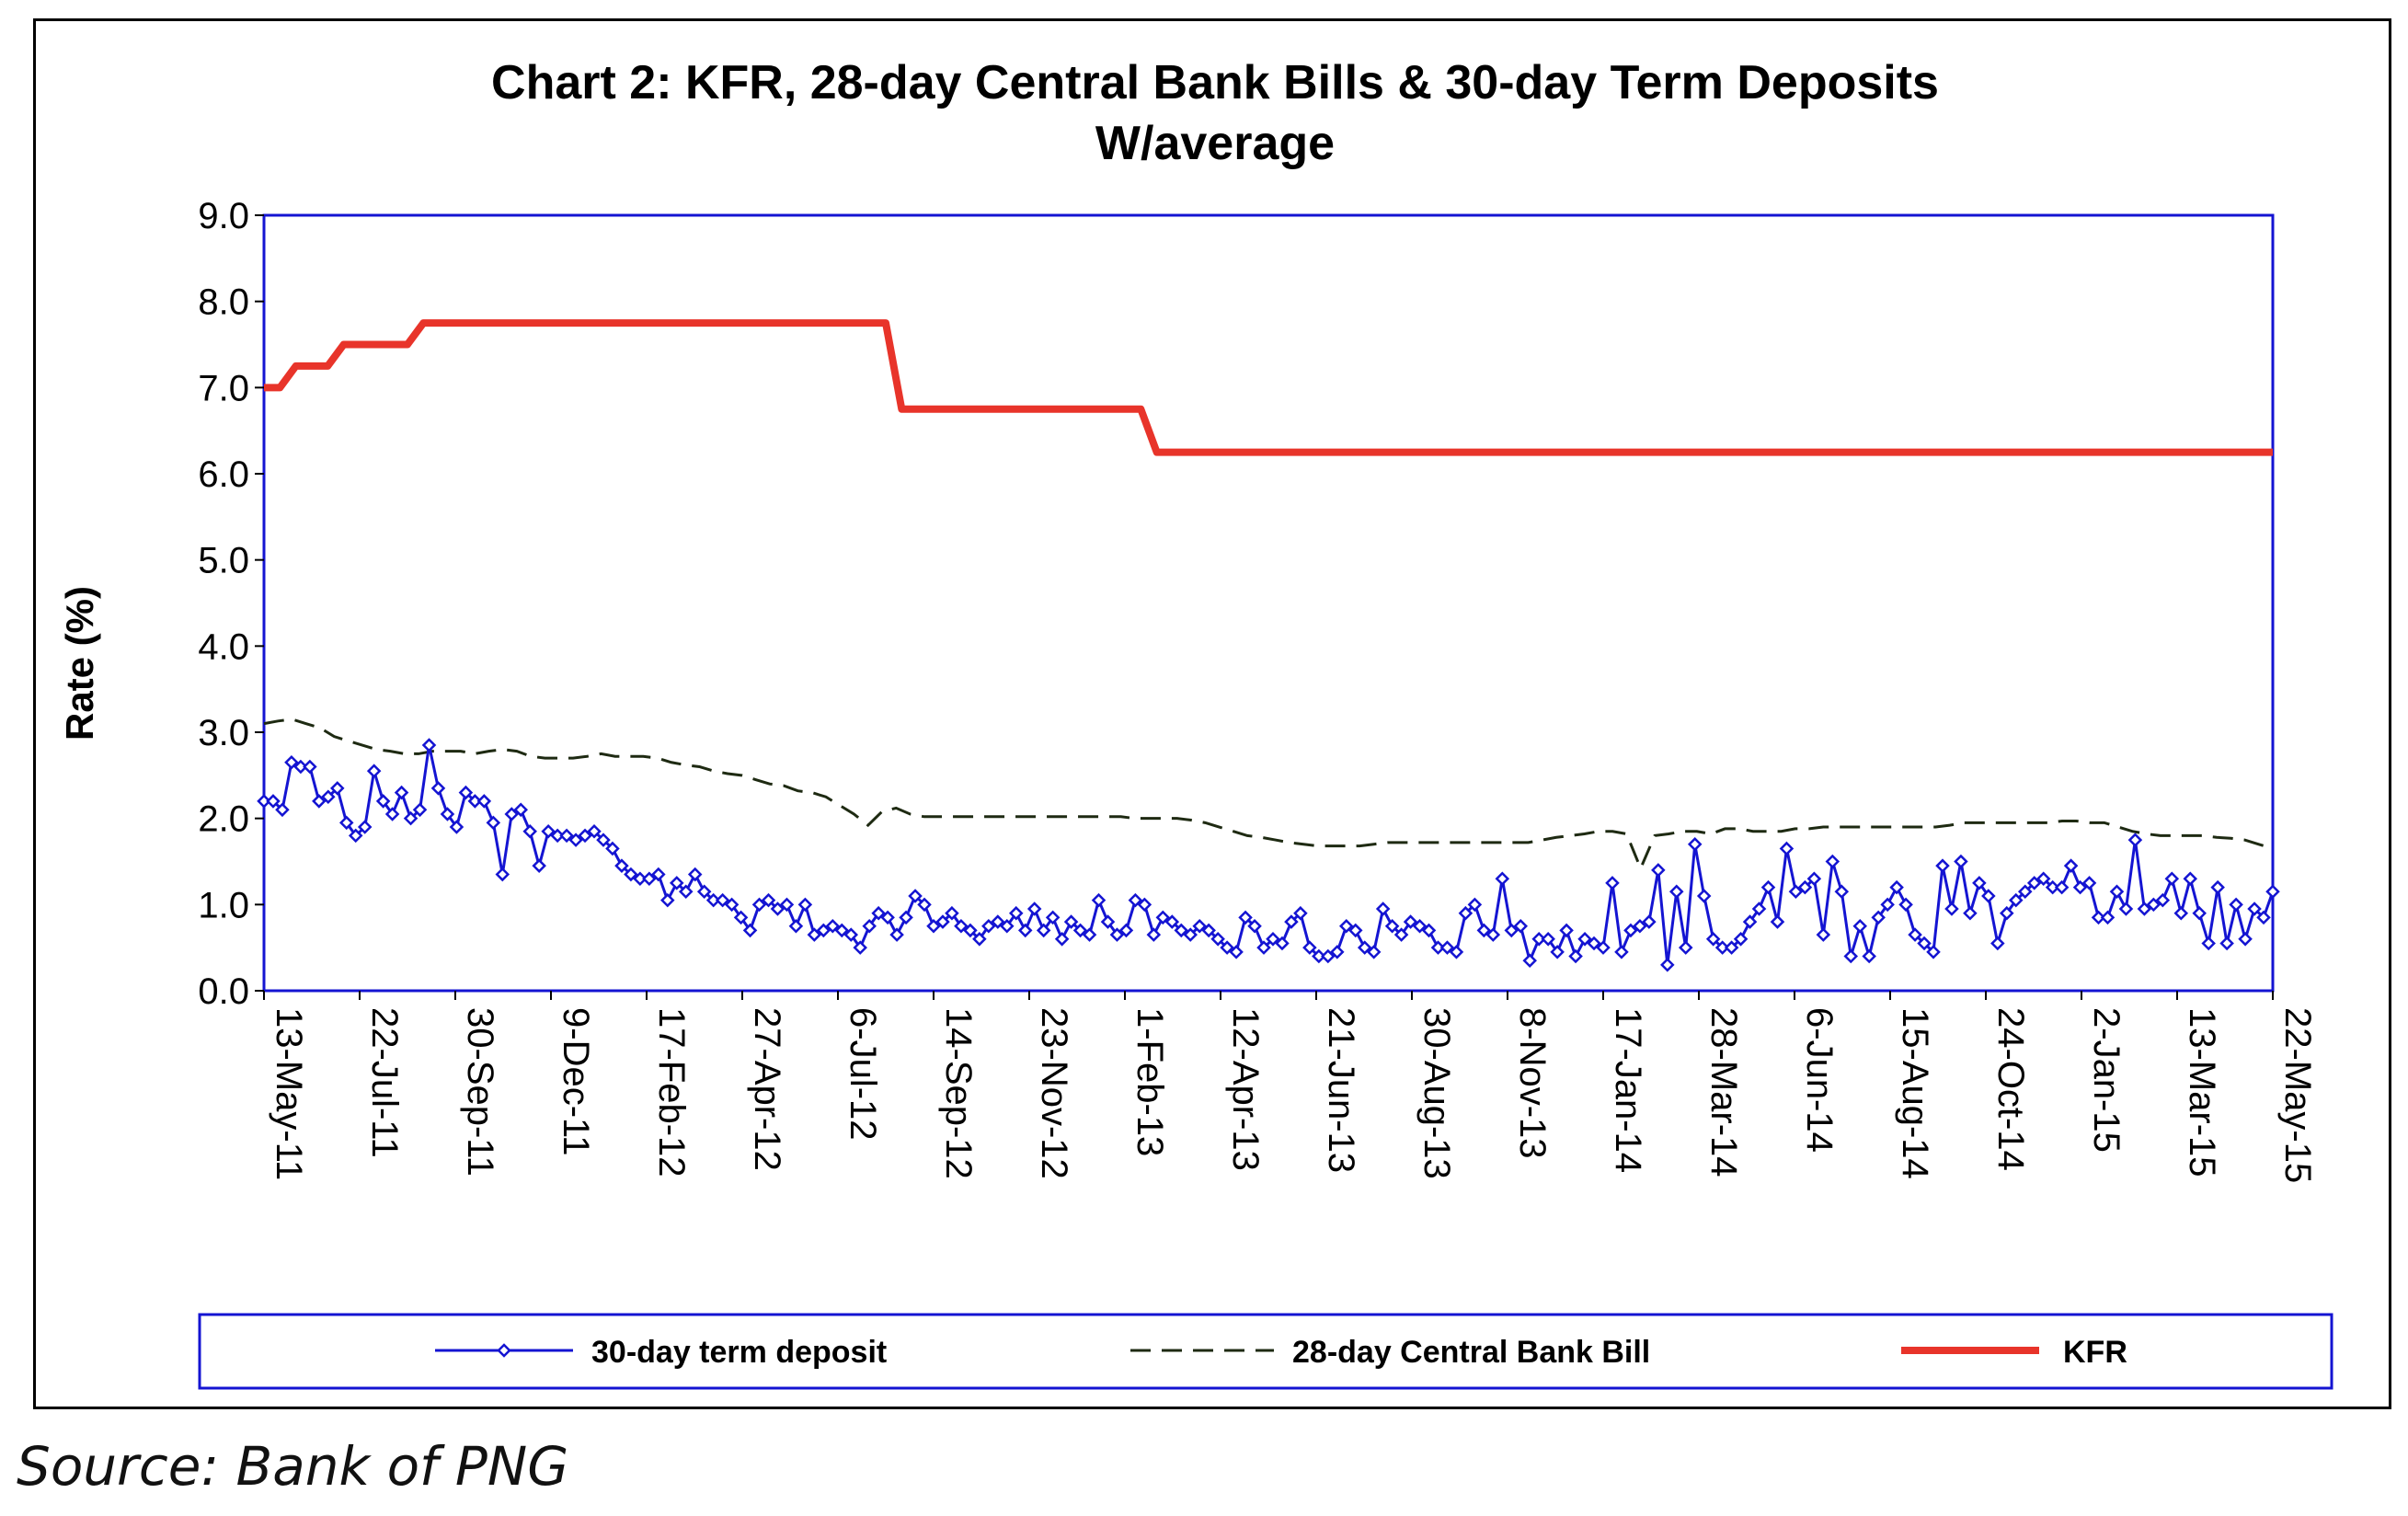 The height and width of the screenshot is (1516, 2408). What do you see at coordinates (1245, 1089) in the screenshot?
I see `x-tick-label: 12-Apr-13` at bounding box center [1245, 1089].